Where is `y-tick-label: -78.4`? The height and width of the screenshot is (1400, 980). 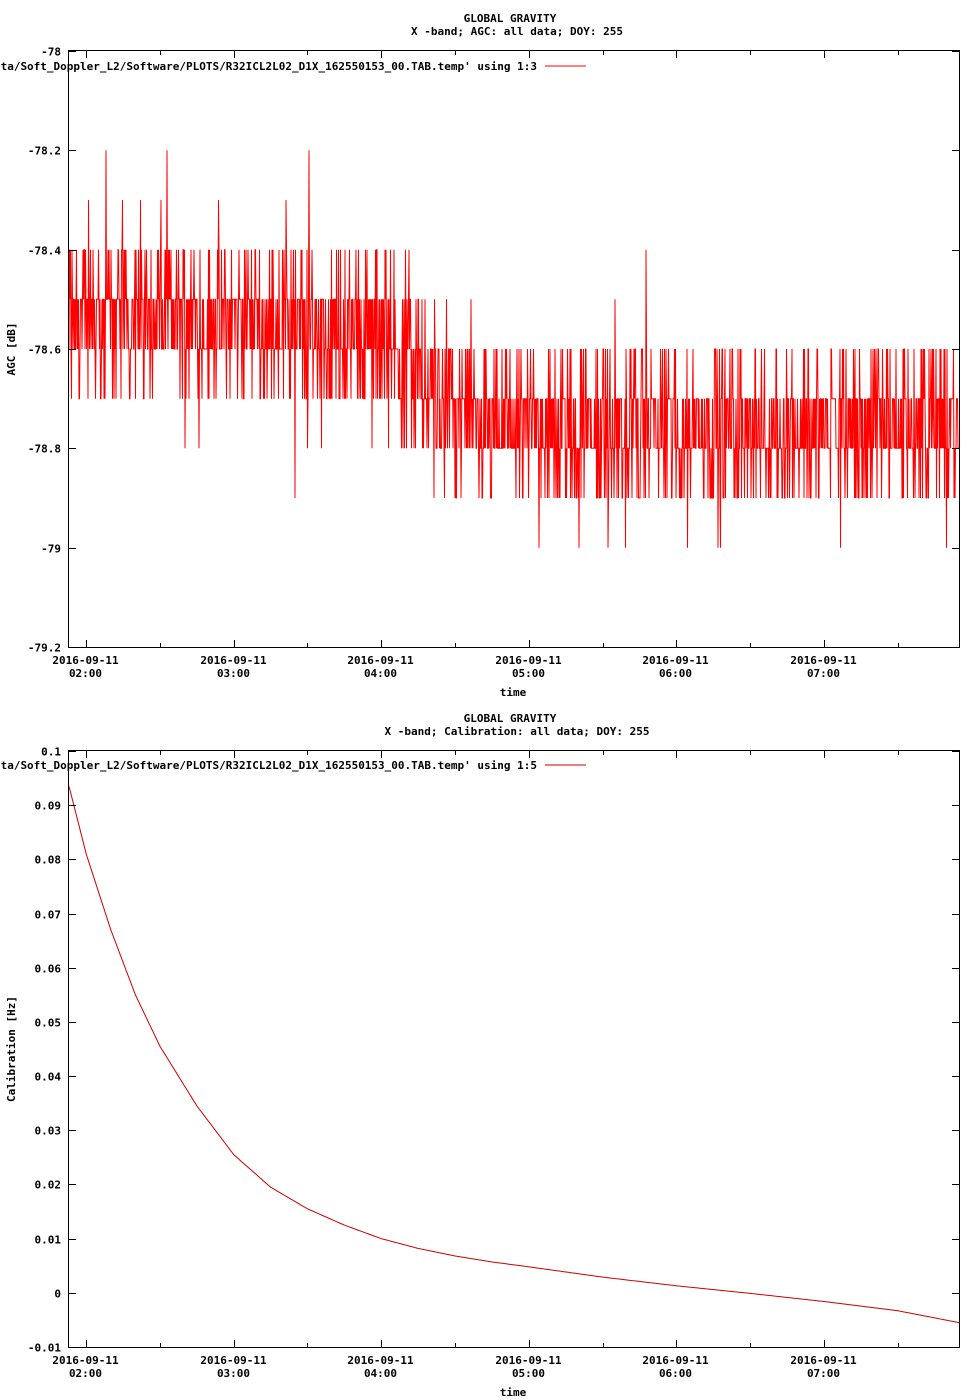
y-tick-label: -78.4 is located at coordinates (44, 251).